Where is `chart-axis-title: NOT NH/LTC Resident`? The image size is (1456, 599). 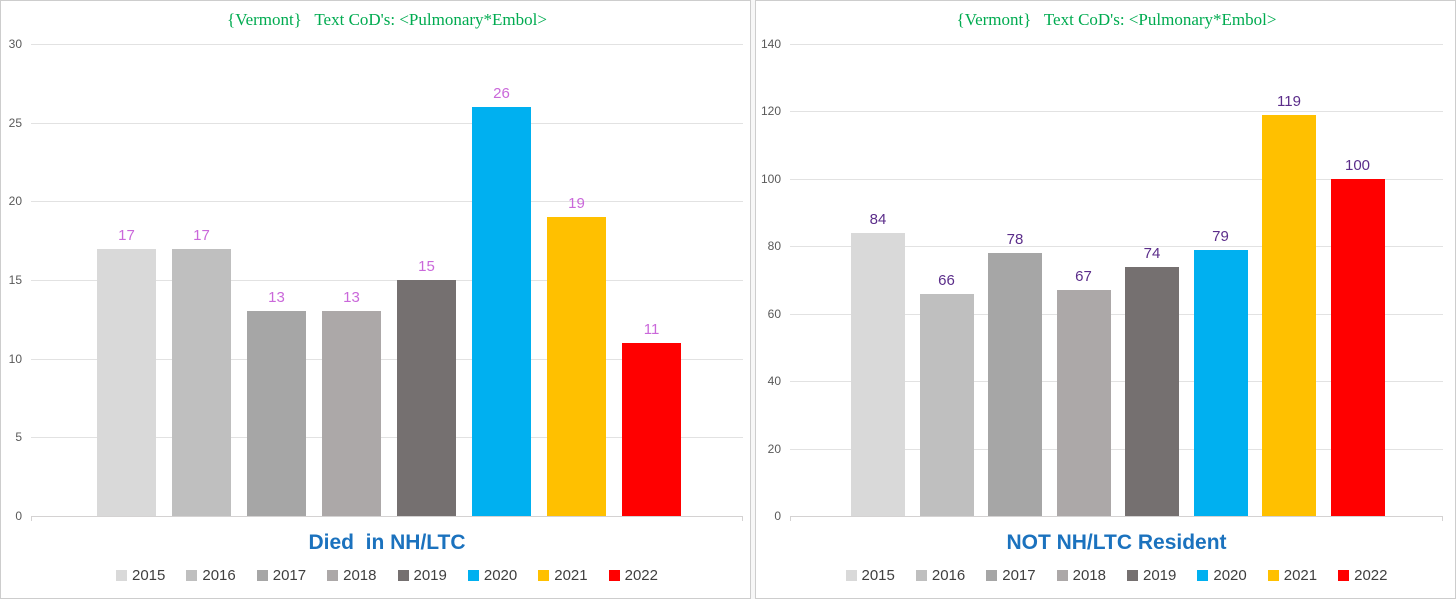
chart-axis-title: NOT NH/LTC Resident is located at coordinates (1116, 542).